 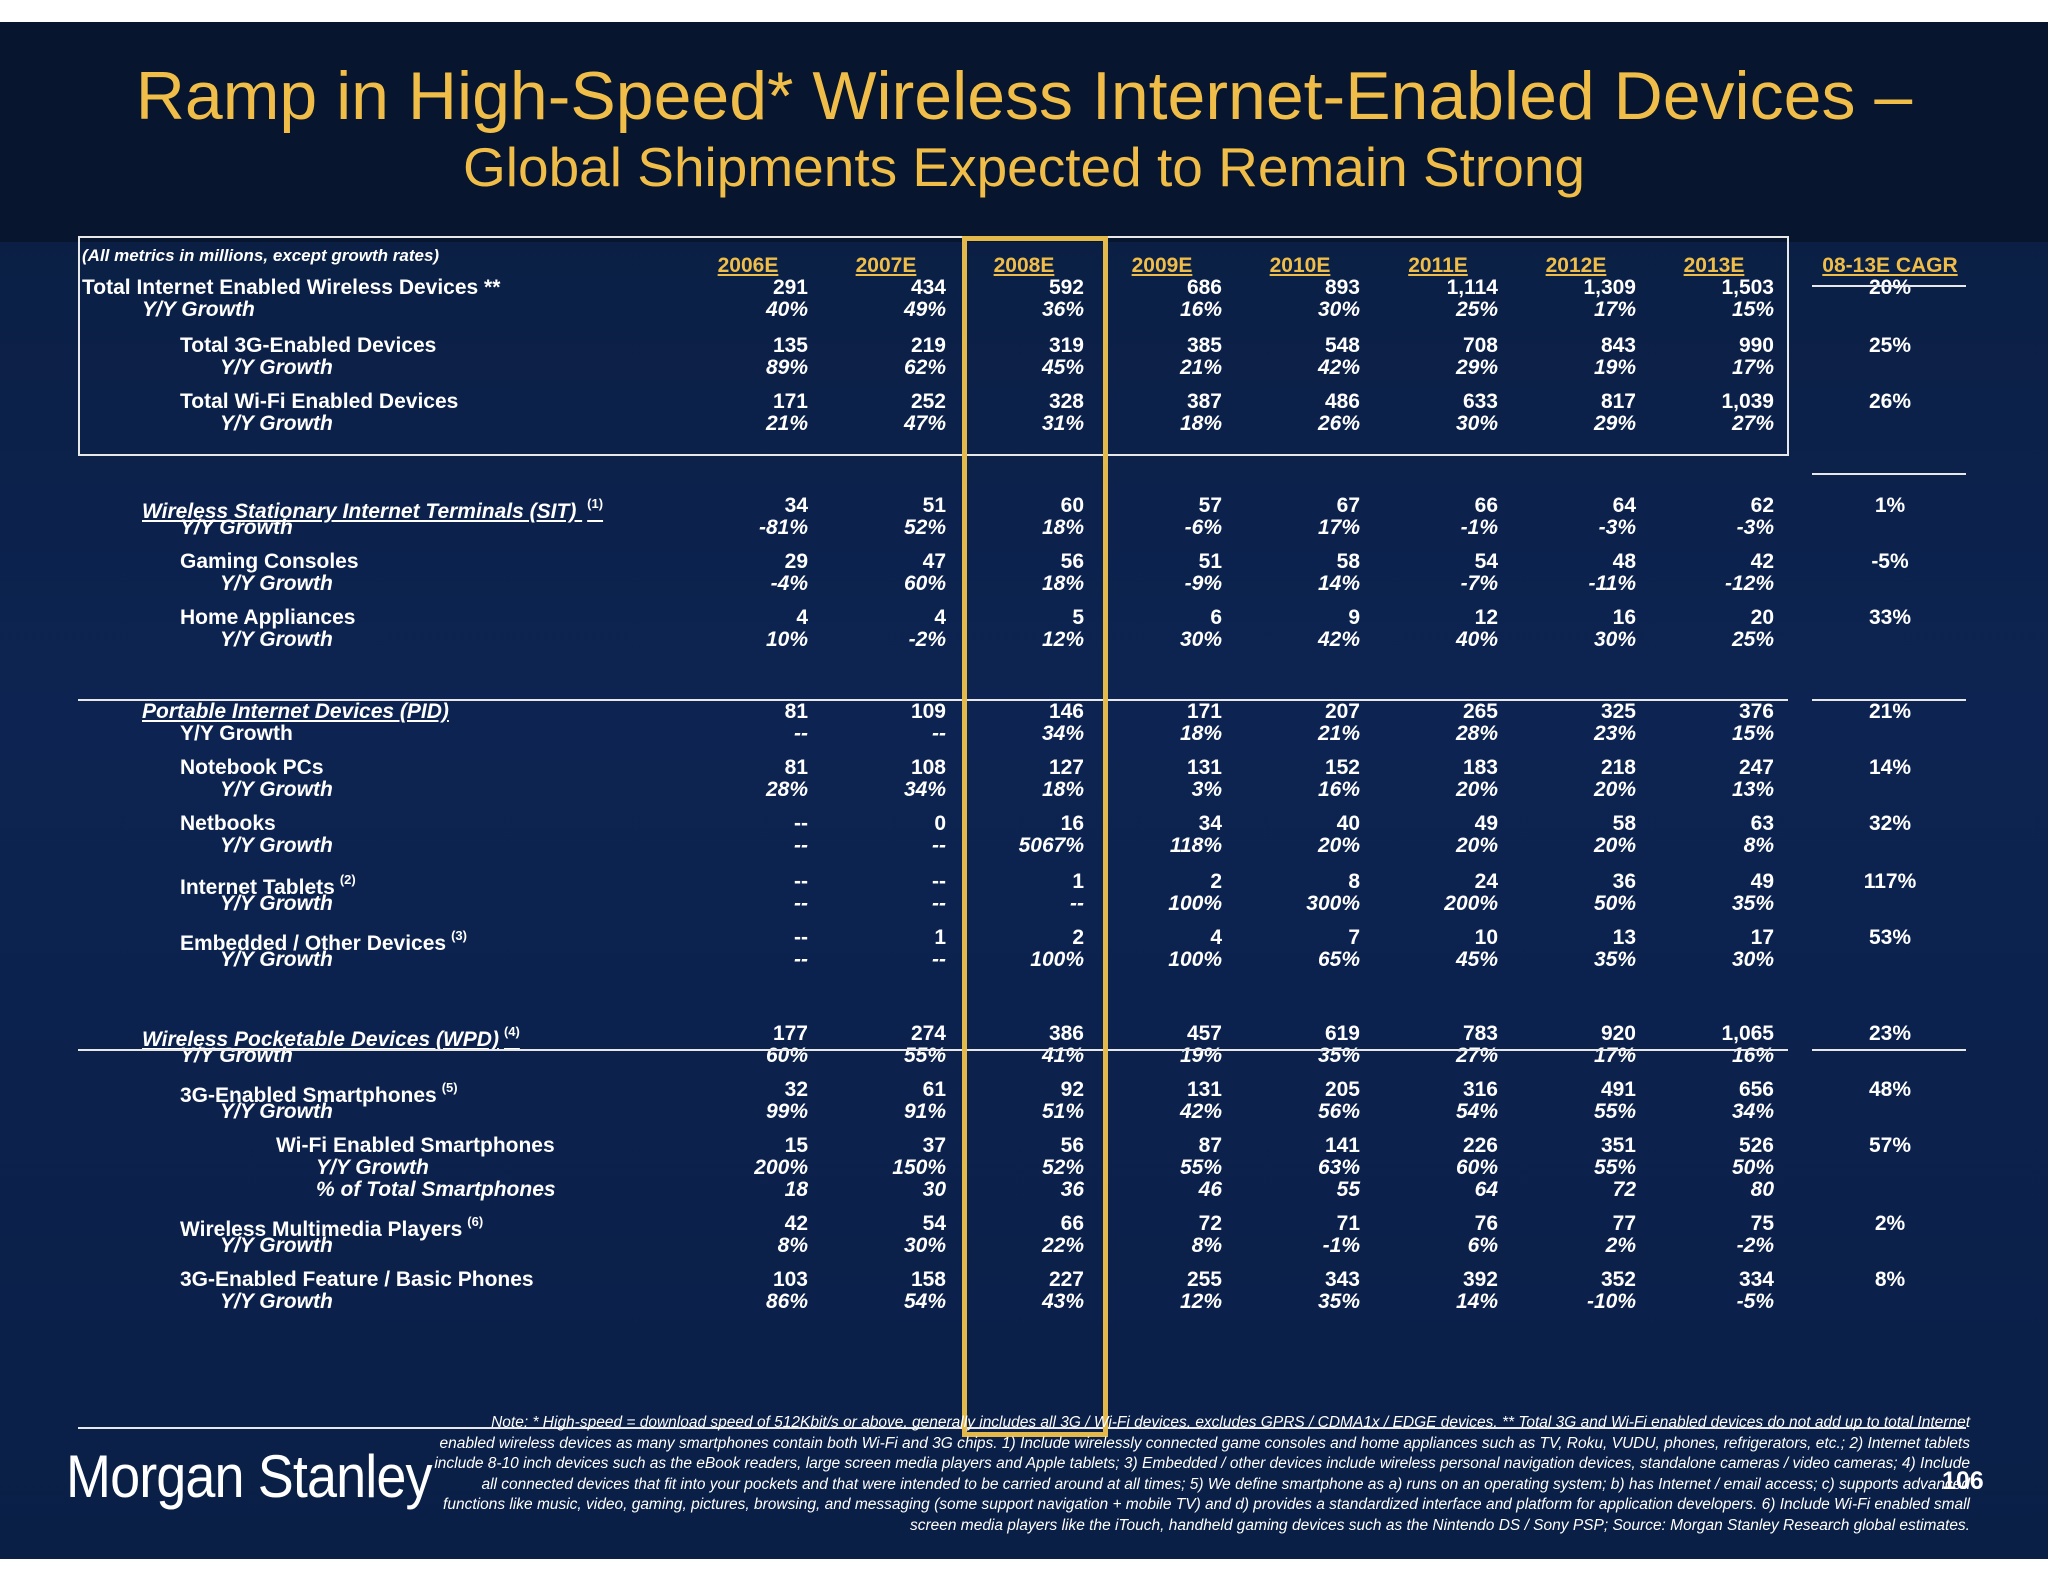 I want to click on cagr-cell: 14%, so click(x=1890, y=767).